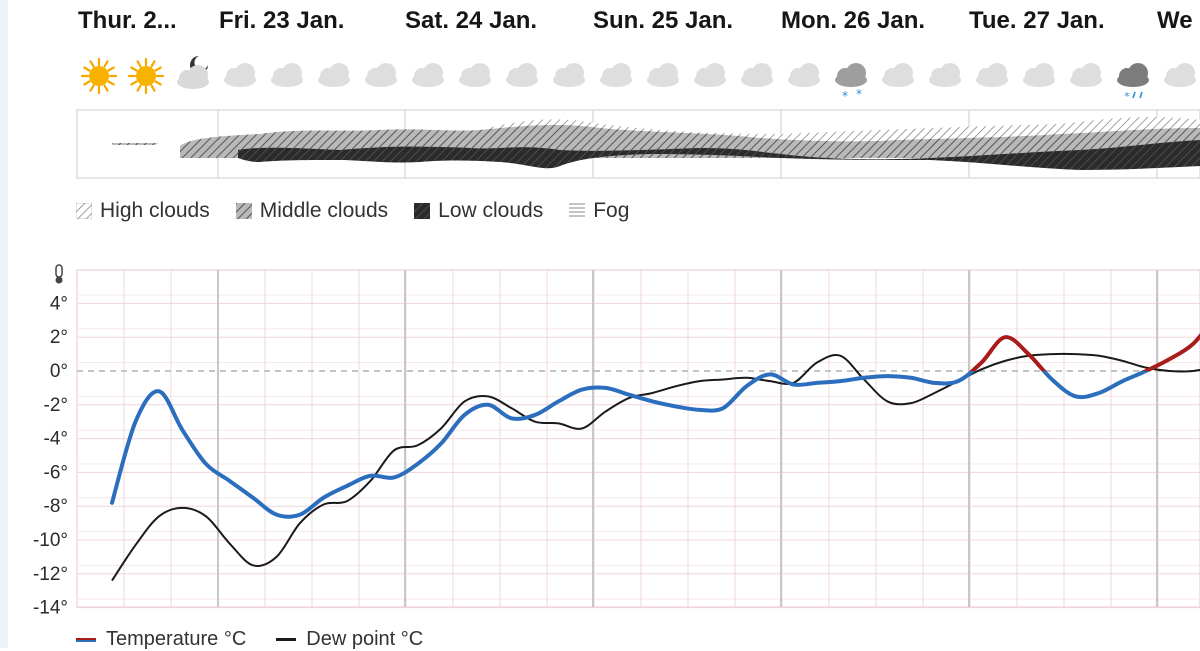 This screenshot has width=1200, height=651. Describe the element at coordinates (663, 20) in the screenshot. I see `day-label: Sun. 25 Jan.` at that location.